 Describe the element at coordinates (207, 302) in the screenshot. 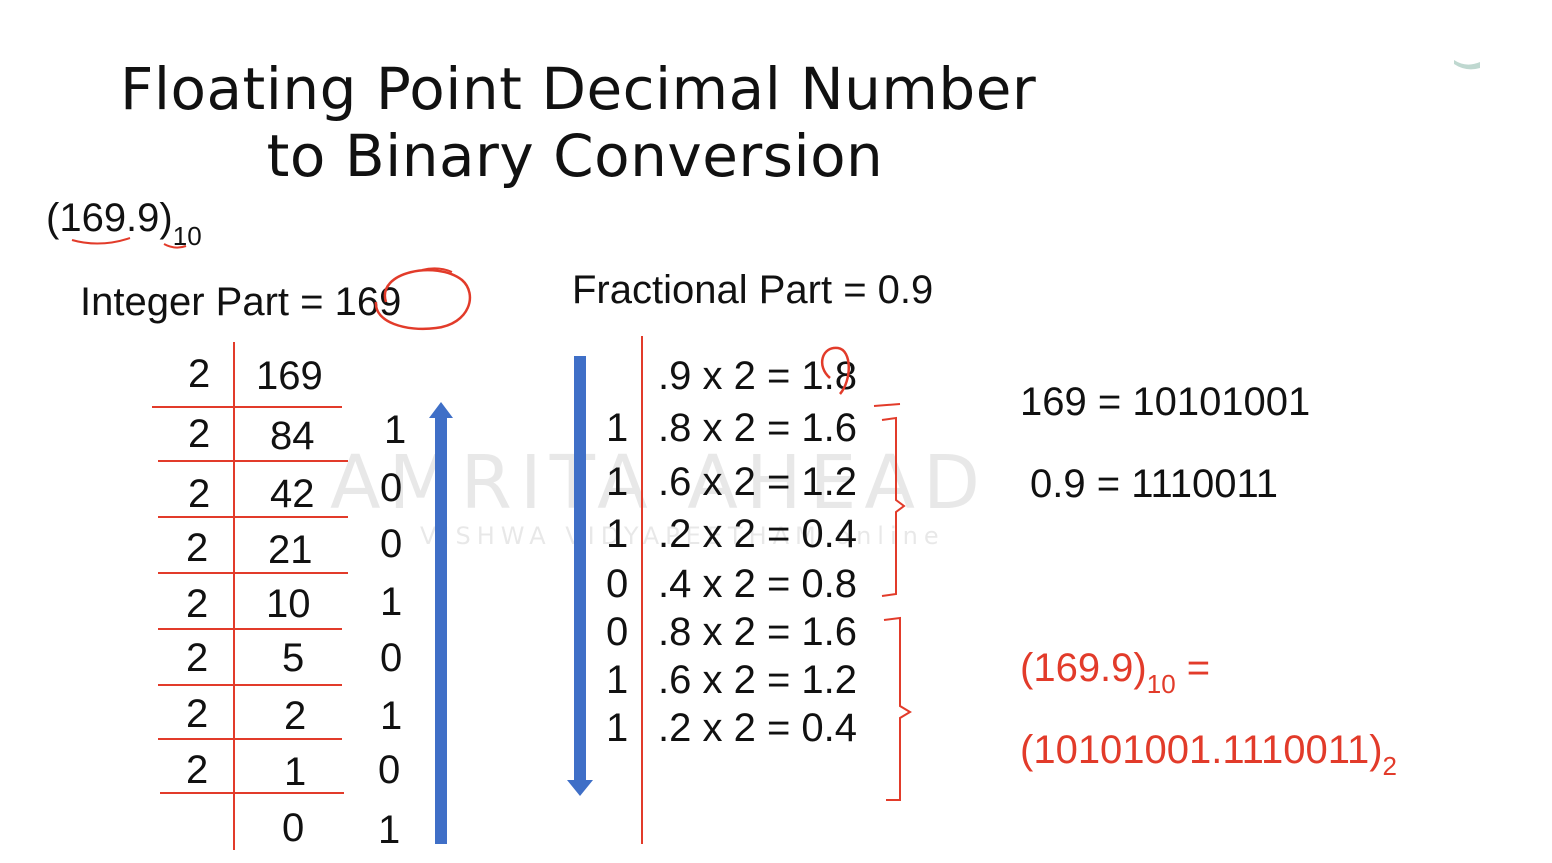

I see `integer-part-text: Integer Part =` at that location.